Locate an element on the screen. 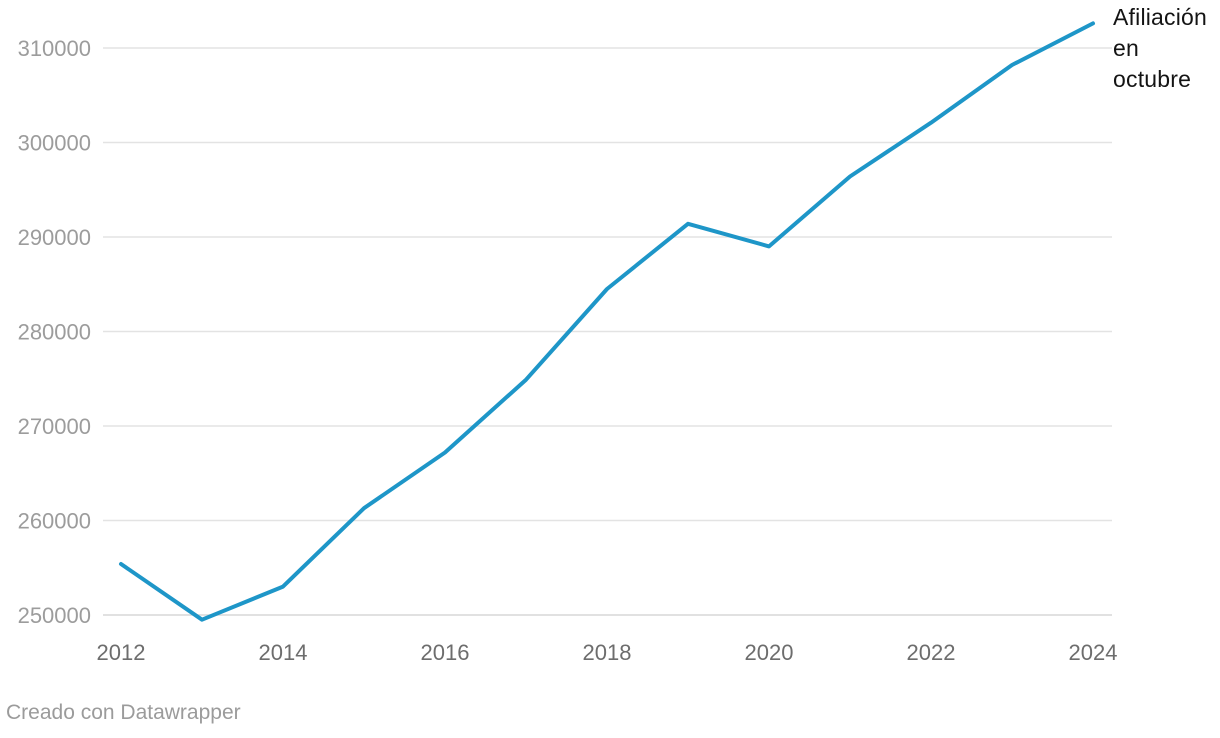 This screenshot has height=738, width=1220. y-tick-label: 270000 is located at coordinates (54, 426).